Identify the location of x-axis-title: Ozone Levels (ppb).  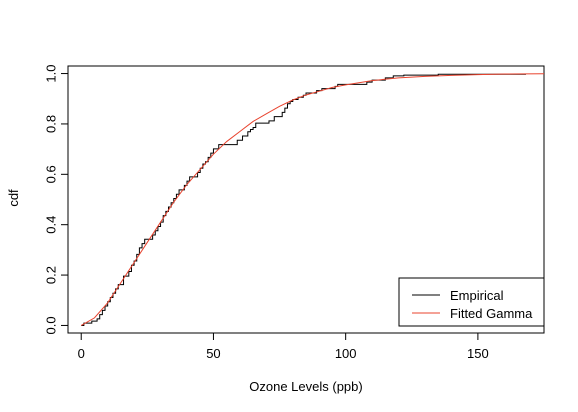
(305, 386).